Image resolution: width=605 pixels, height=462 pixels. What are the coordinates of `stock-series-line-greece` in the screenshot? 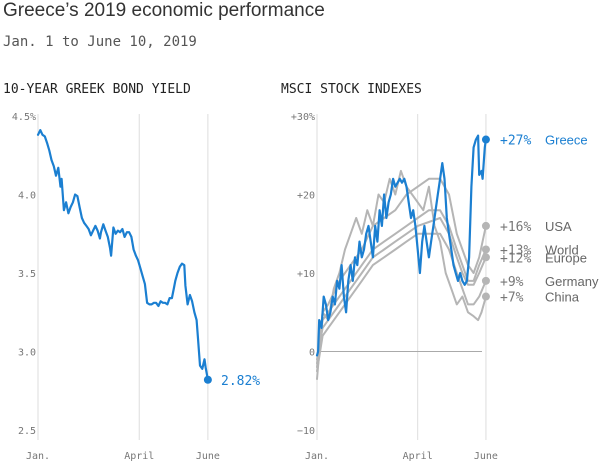 It's located at (401, 245).